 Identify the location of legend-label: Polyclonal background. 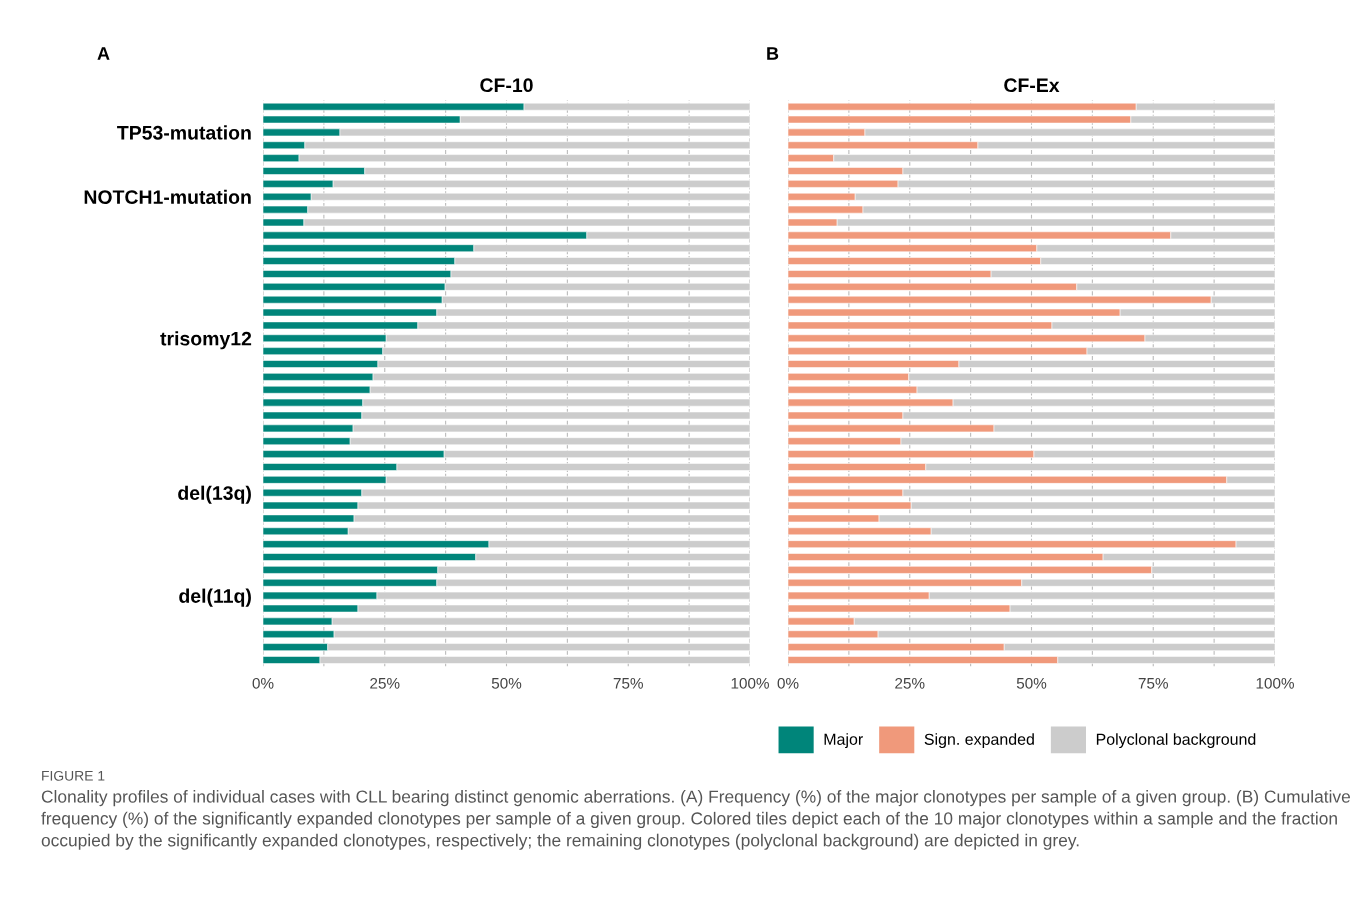
(1176, 741).